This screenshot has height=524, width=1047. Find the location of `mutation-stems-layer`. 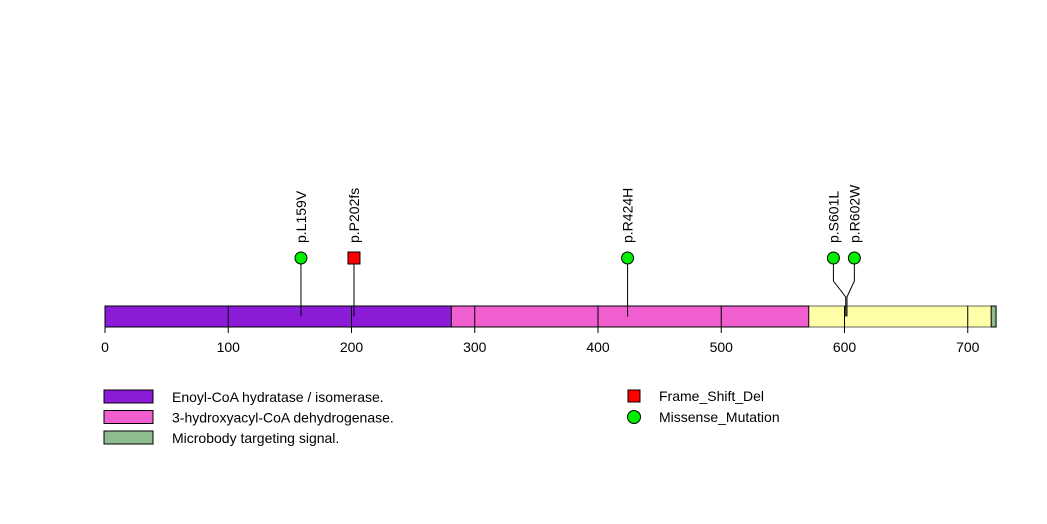

mutation-stems-layer is located at coordinates (577, 287).